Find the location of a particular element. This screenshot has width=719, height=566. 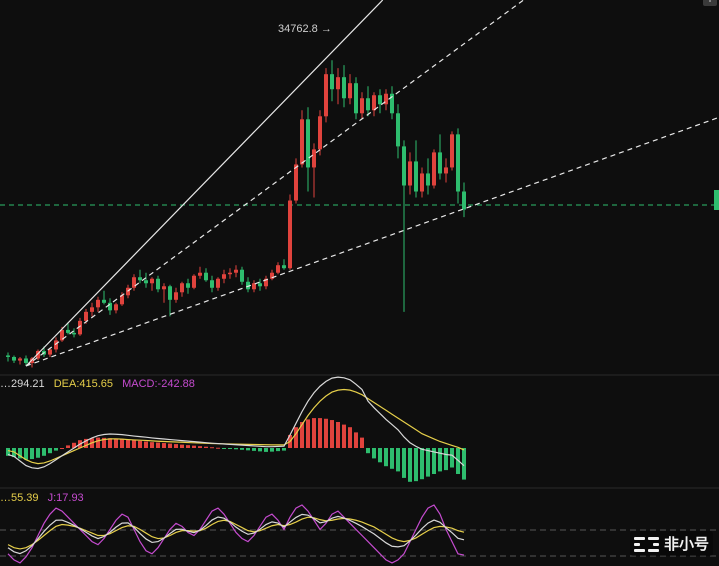

kdj-pane is located at coordinates (236, 534).